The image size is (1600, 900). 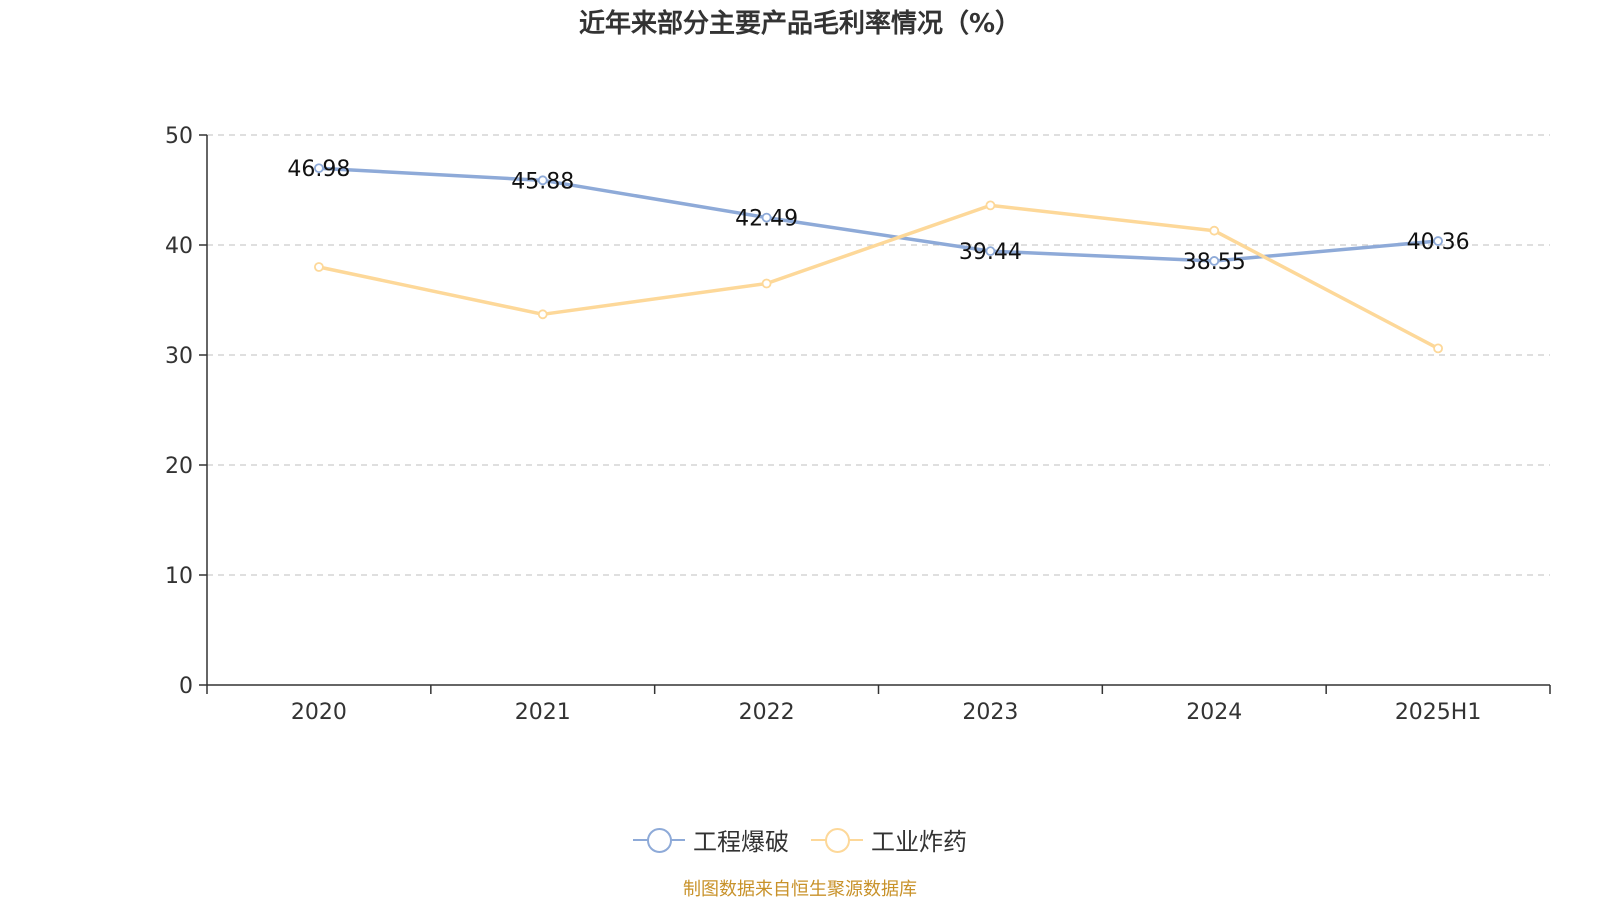 I want to click on data-label: 45.88, so click(x=542, y=181).